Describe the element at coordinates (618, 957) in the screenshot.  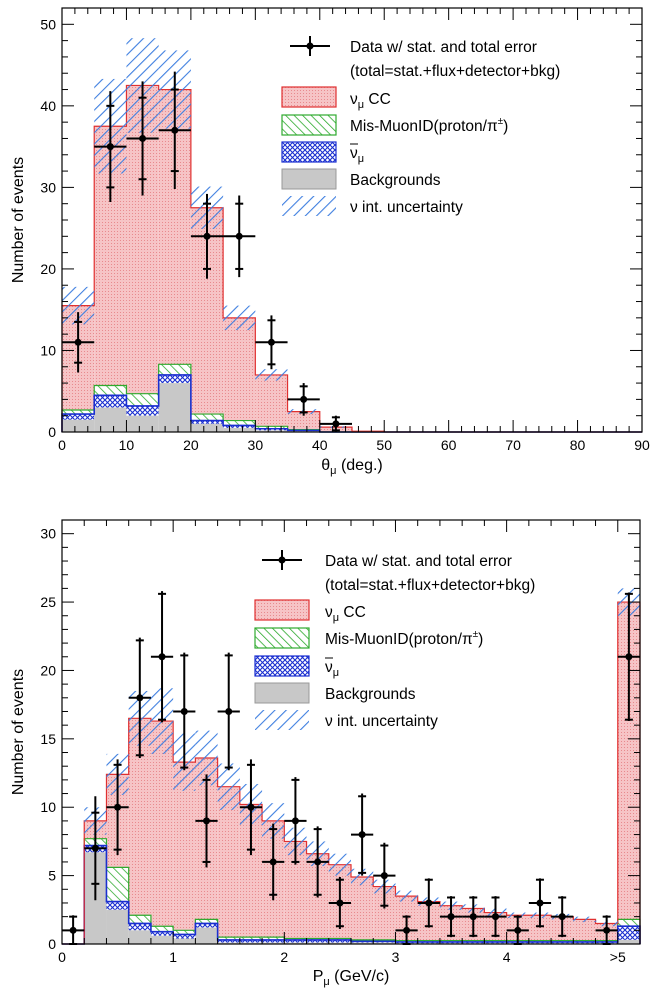
I see `x-tick-label: >5` at that location.